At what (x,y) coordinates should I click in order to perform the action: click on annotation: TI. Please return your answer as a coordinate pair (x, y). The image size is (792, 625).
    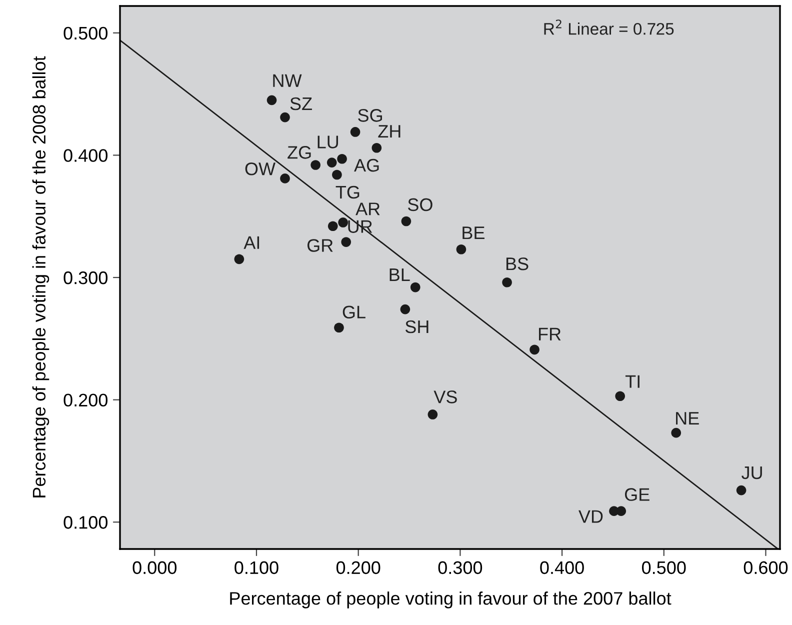
    Looking at the image, I should click on (632, 381).